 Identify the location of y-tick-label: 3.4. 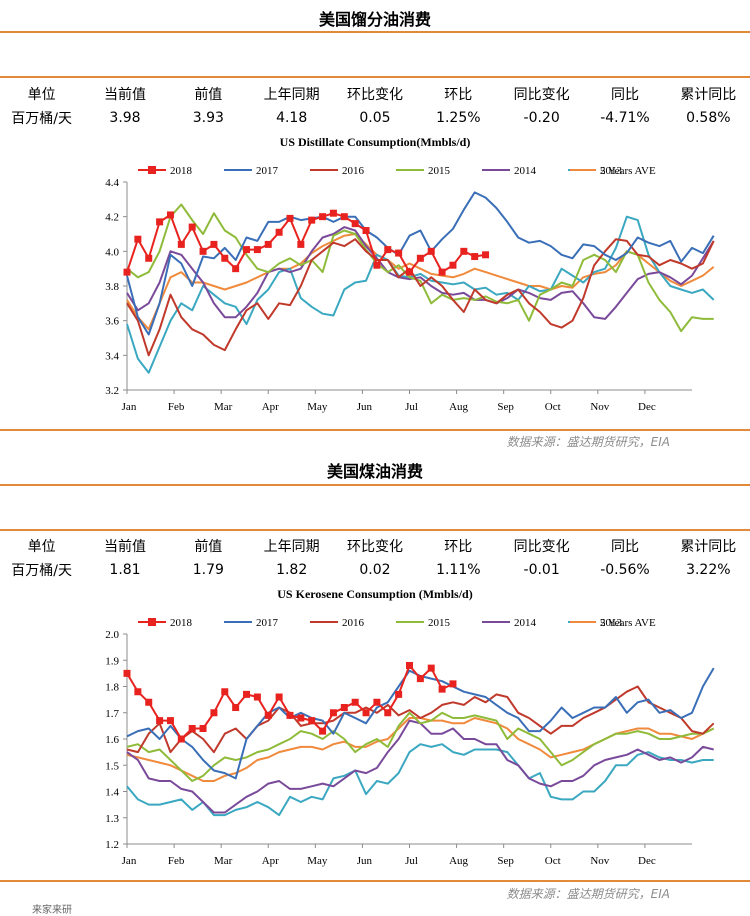
(112, 356).